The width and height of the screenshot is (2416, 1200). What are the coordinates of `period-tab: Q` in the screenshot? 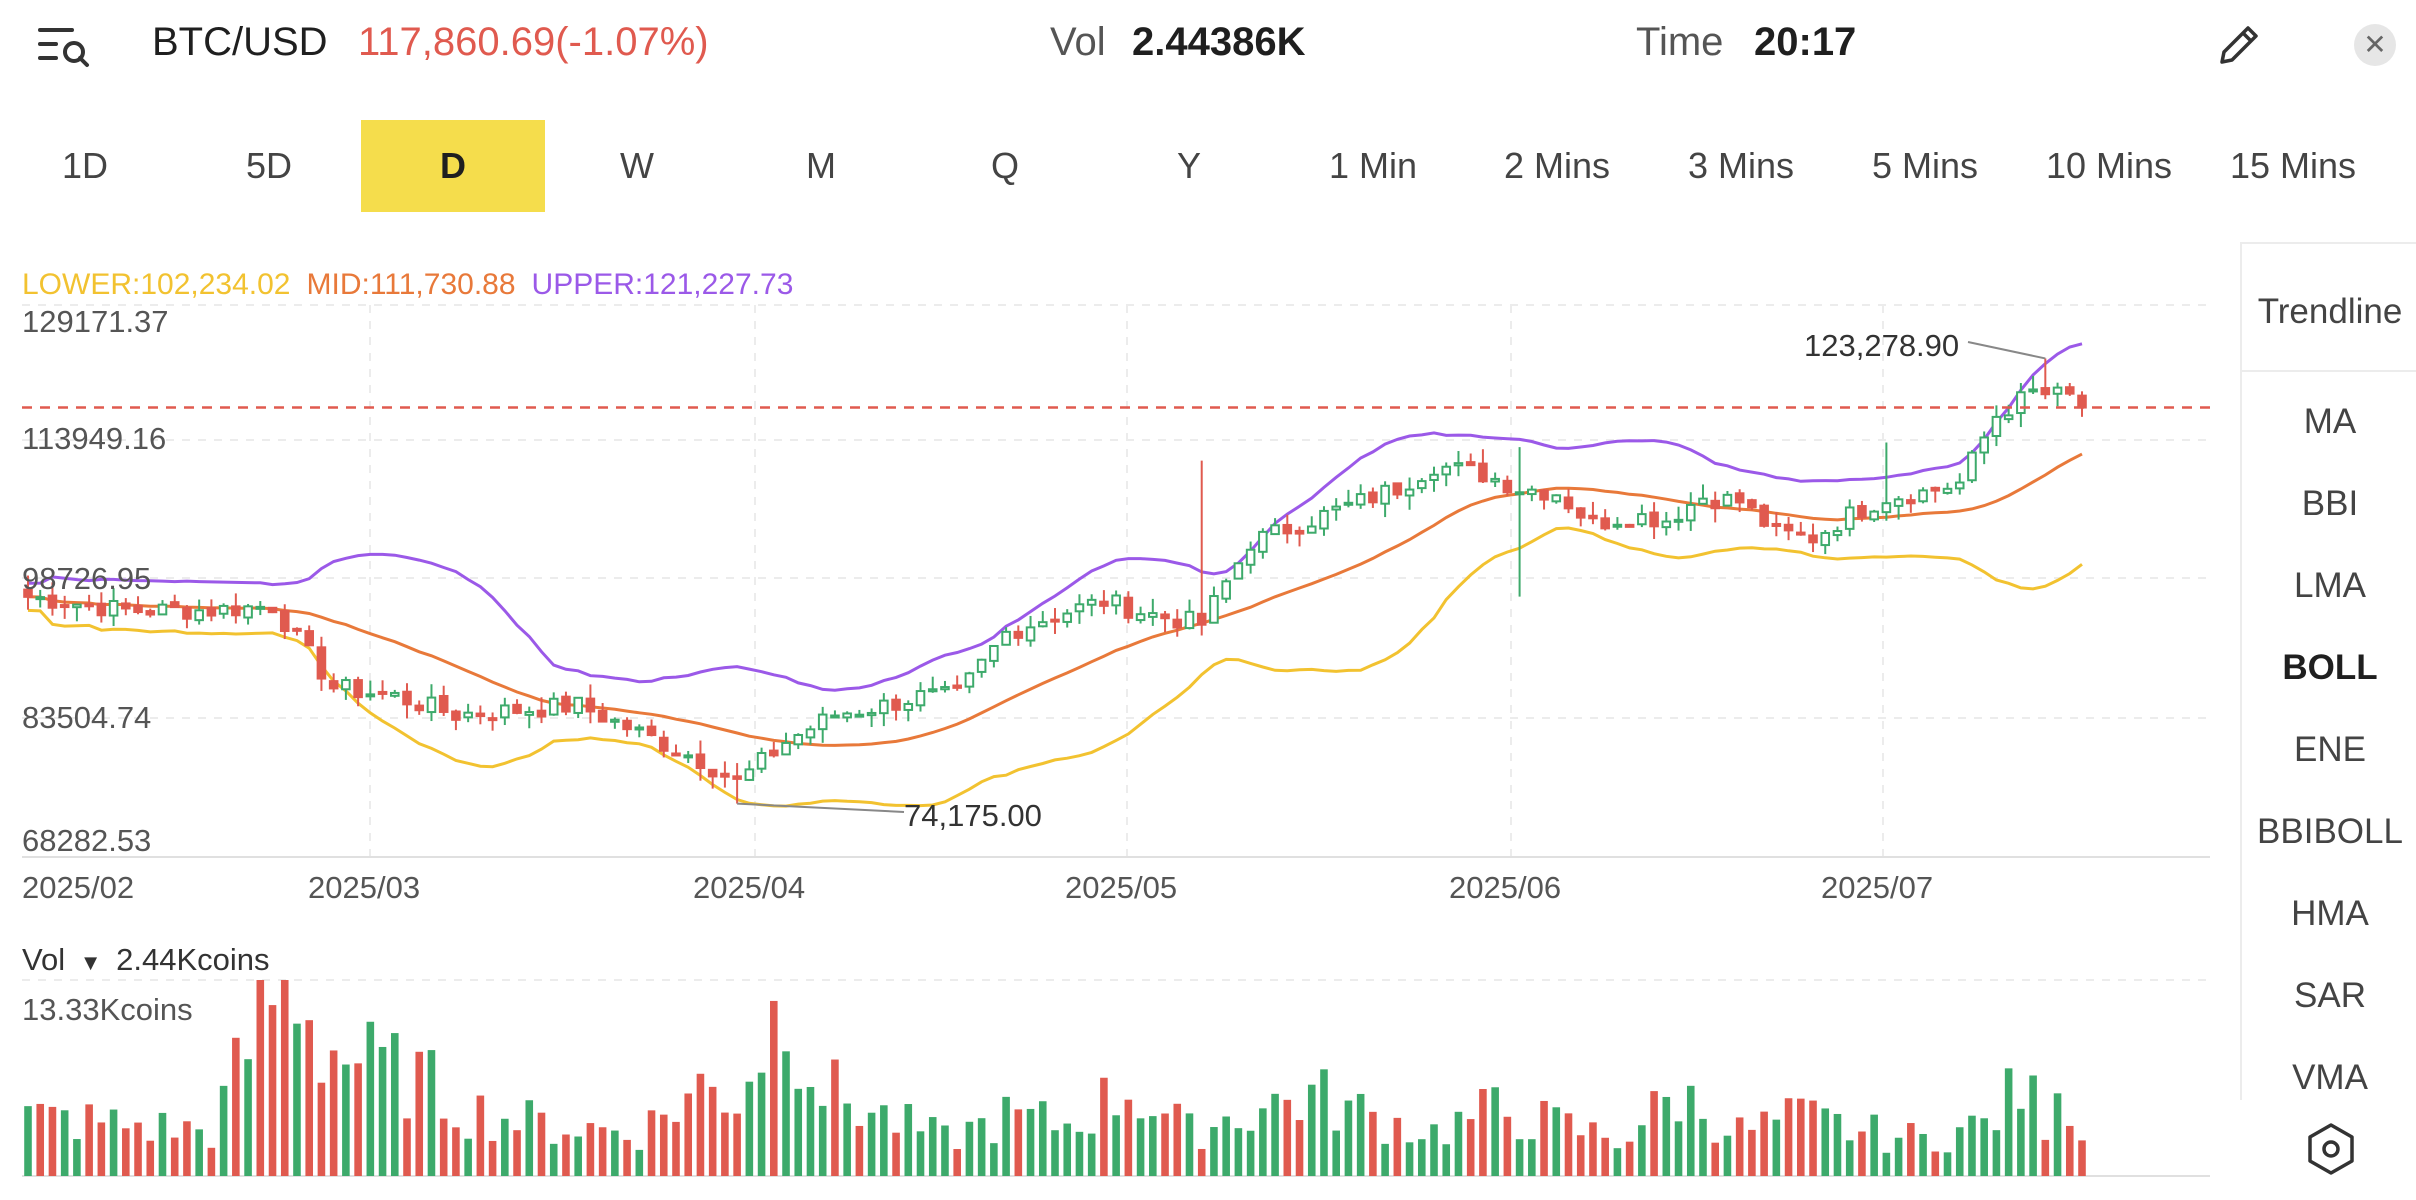 It's located at (1004, 165).